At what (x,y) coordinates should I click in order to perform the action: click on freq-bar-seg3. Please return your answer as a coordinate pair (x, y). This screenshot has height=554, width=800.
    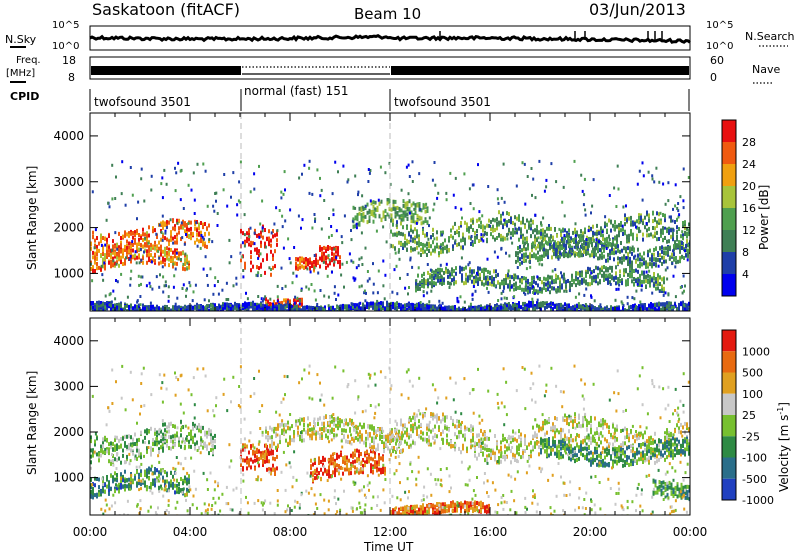
    Looking at the image, I should click on (540, 70).